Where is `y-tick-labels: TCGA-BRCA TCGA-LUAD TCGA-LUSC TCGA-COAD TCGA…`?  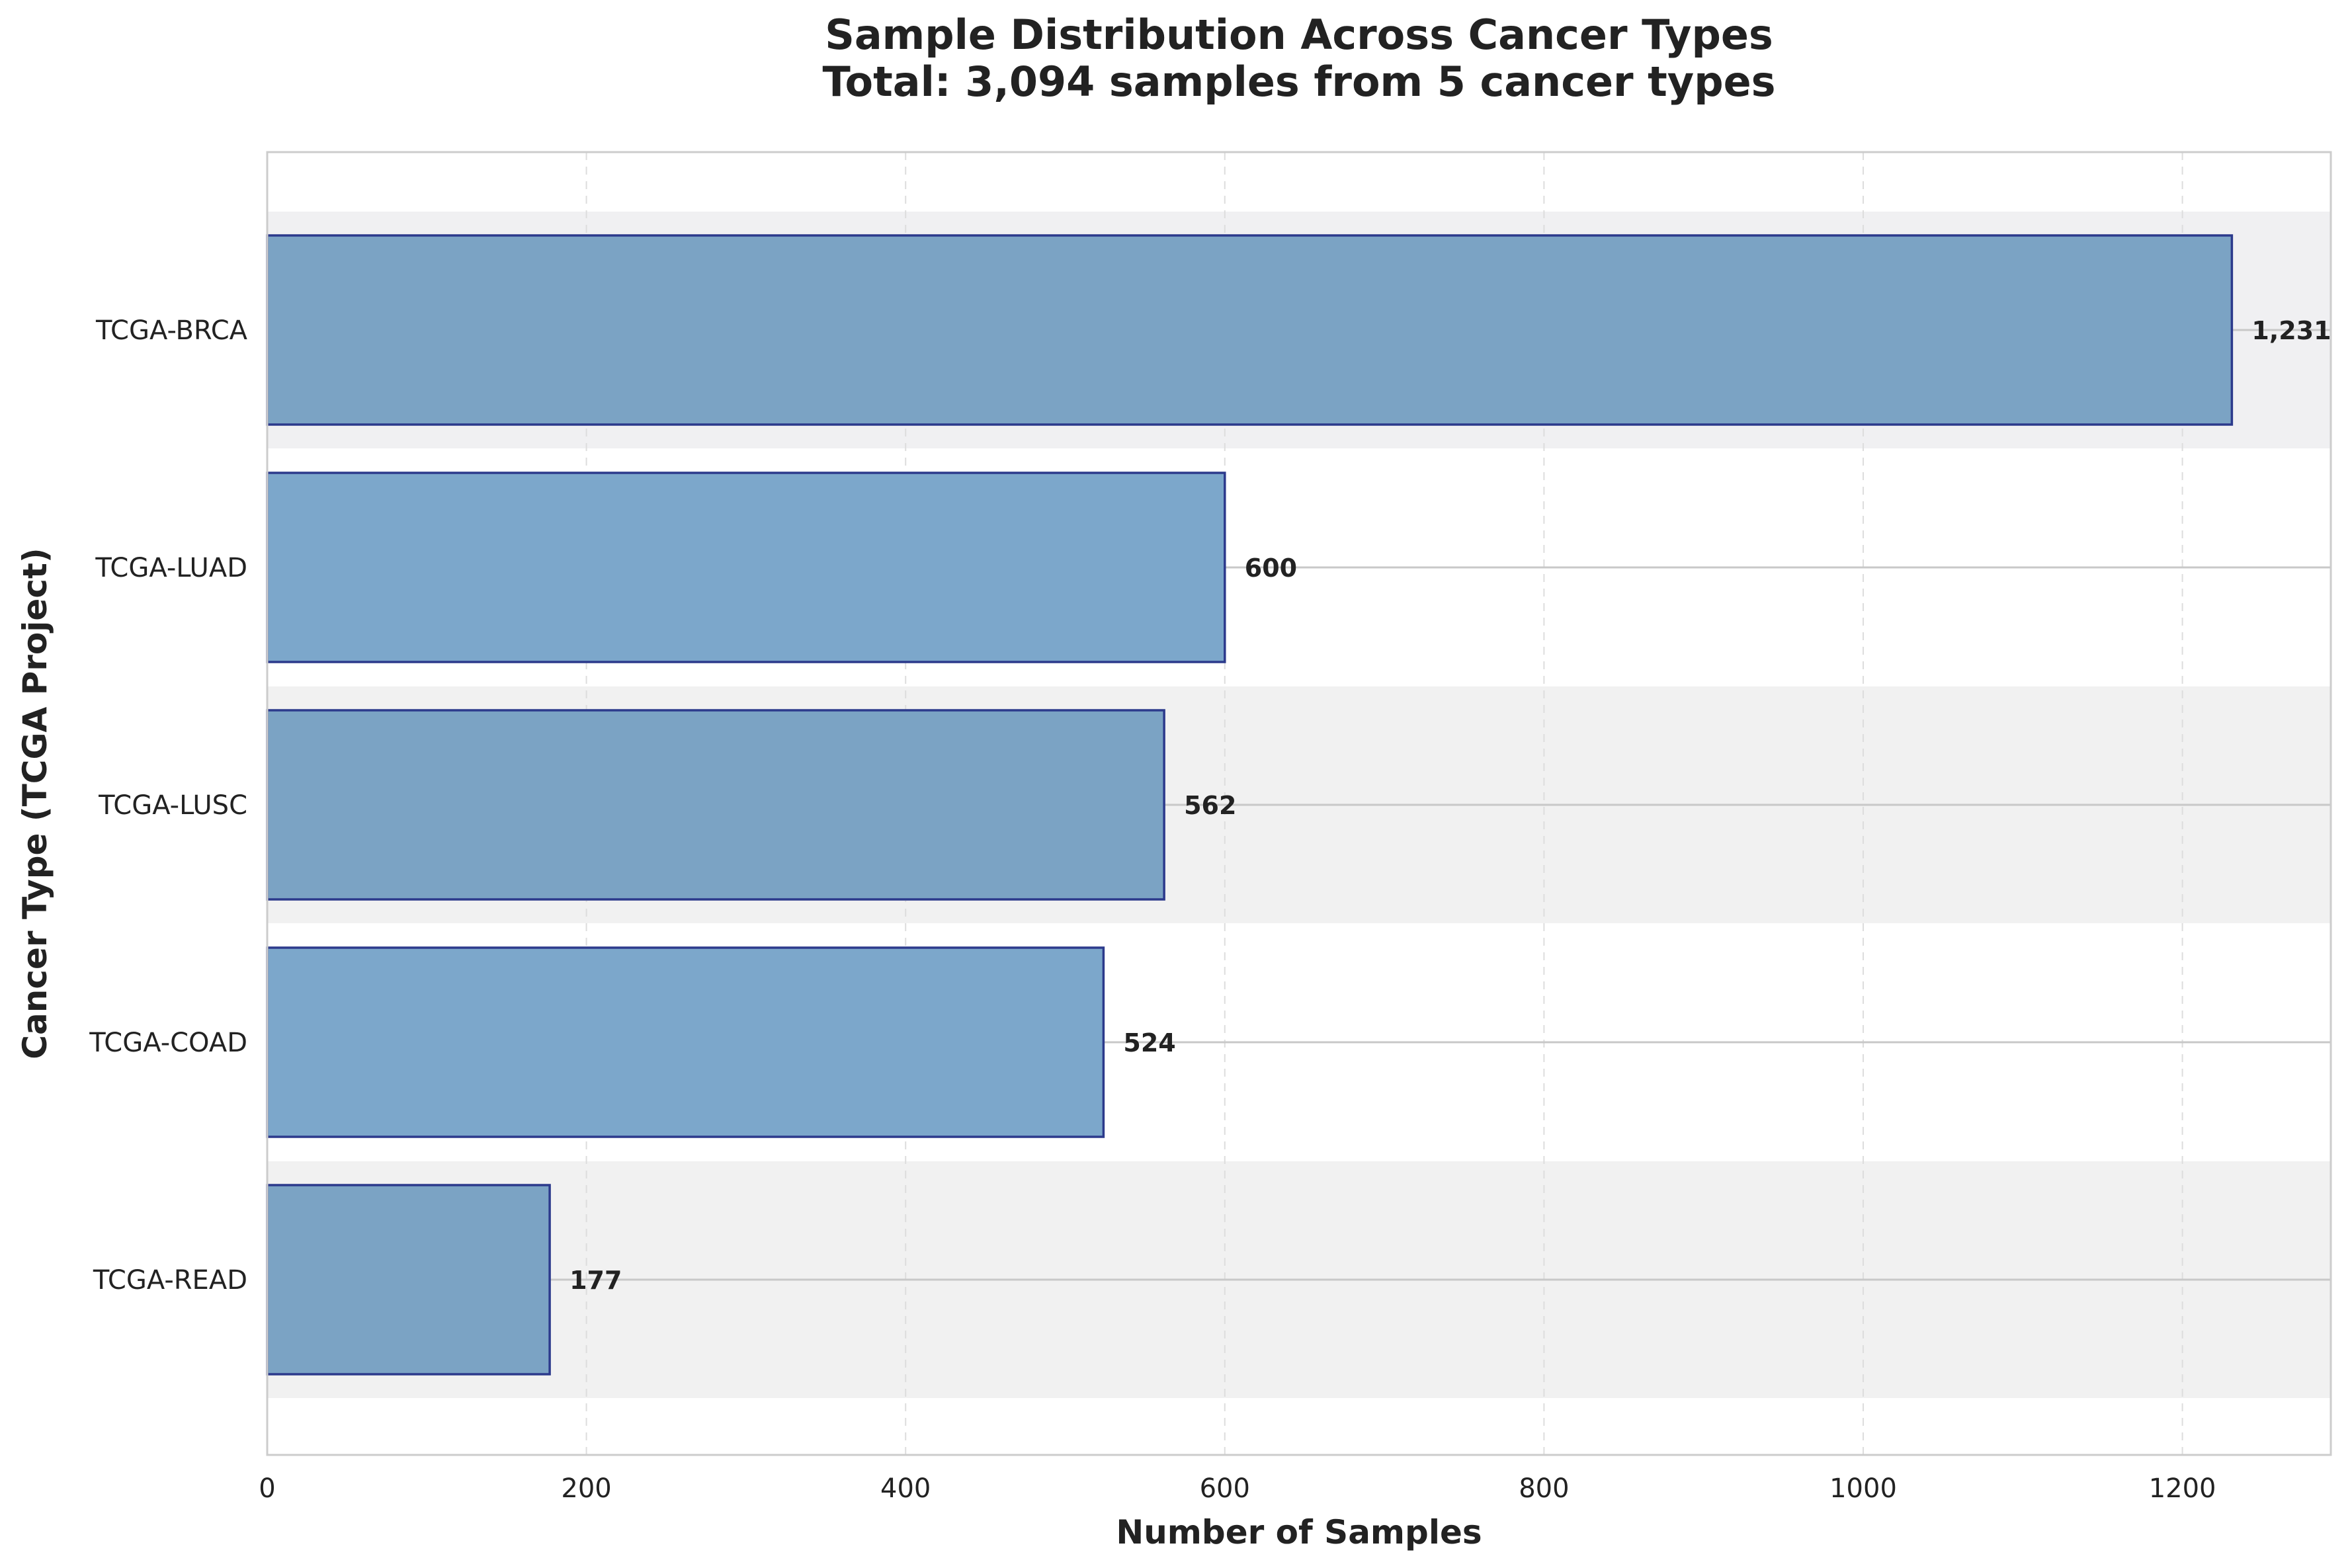
y-tick-labels: TCGA-BRCA TCGA-LUAD TCGA-LUSC TCGA-COAD TCGA… is located at coordinates (168, 805).